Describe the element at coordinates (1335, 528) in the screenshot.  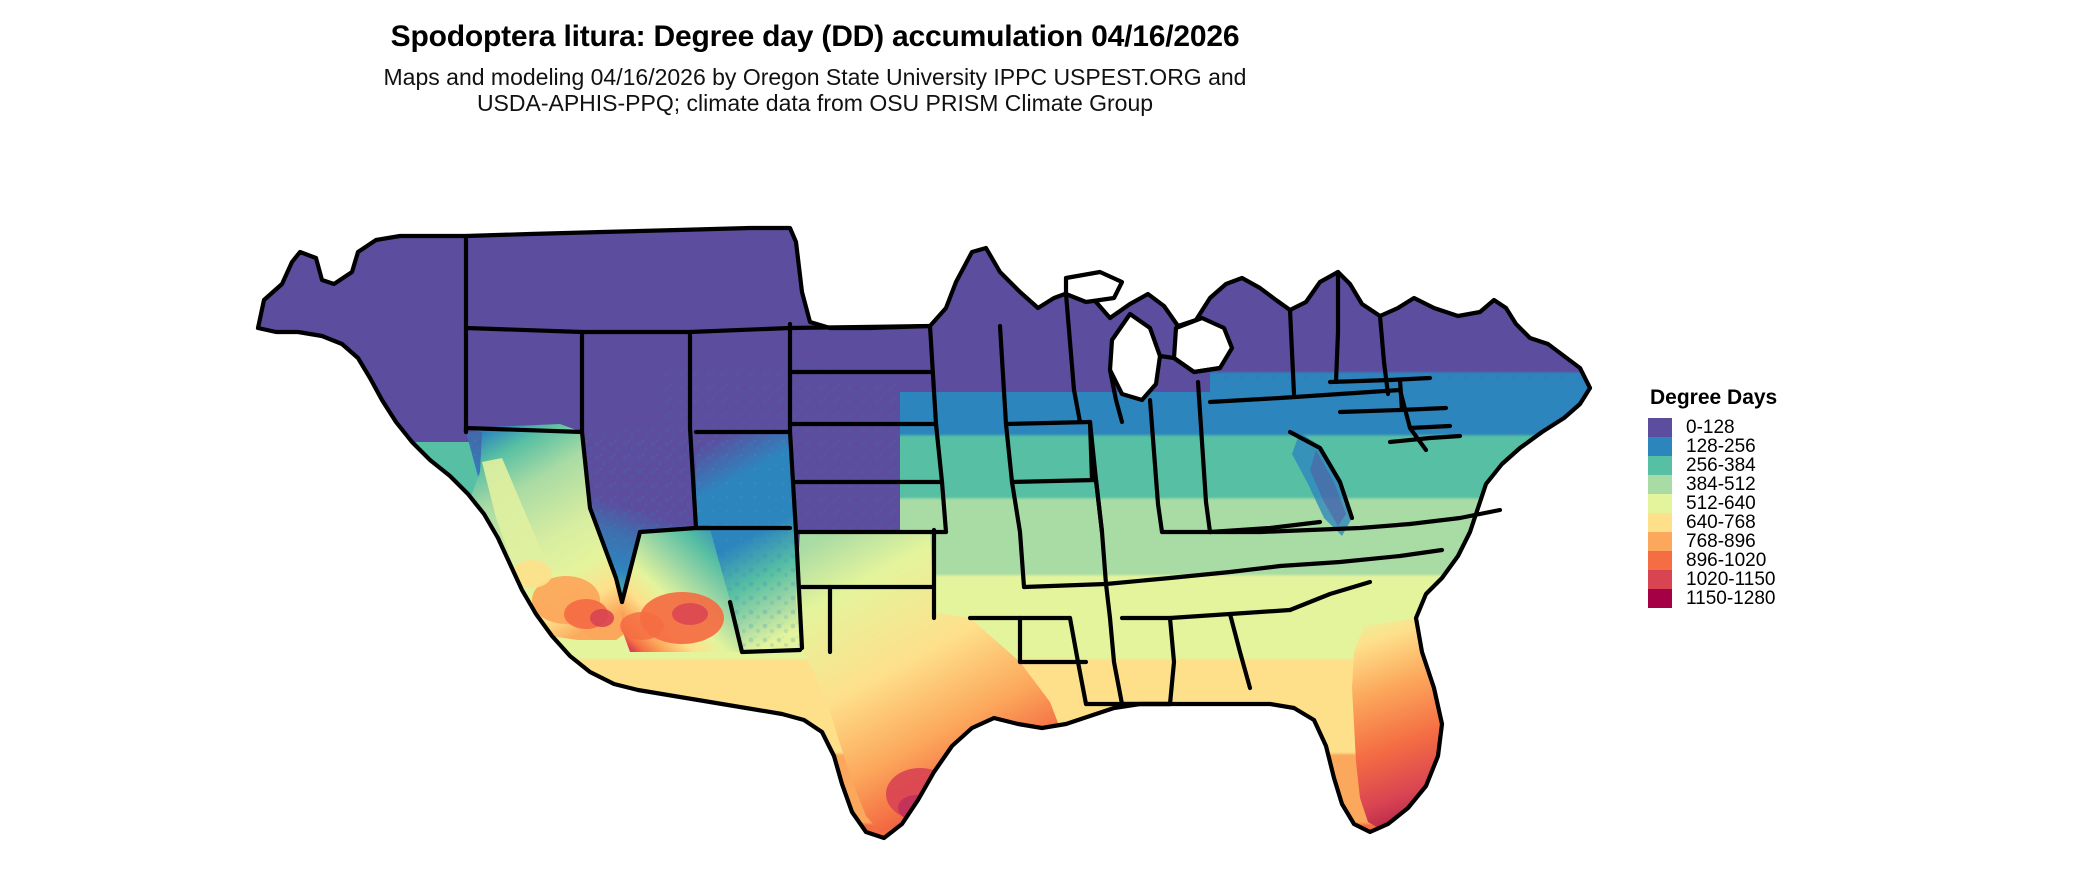
I see `border-ky-va` at that location.